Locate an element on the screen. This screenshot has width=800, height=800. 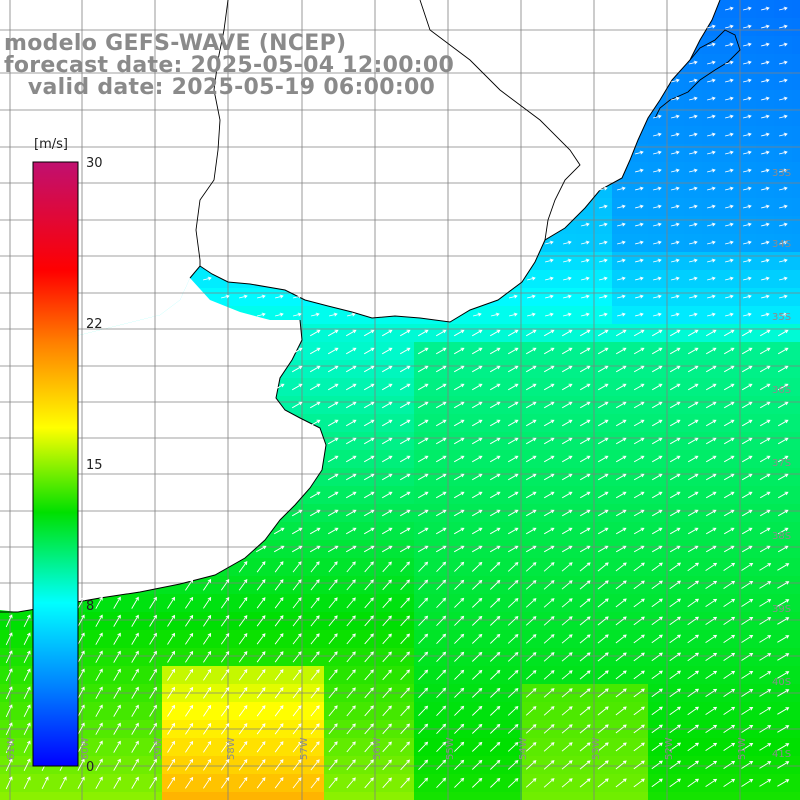
border-line is located at coordinates (212, 133).